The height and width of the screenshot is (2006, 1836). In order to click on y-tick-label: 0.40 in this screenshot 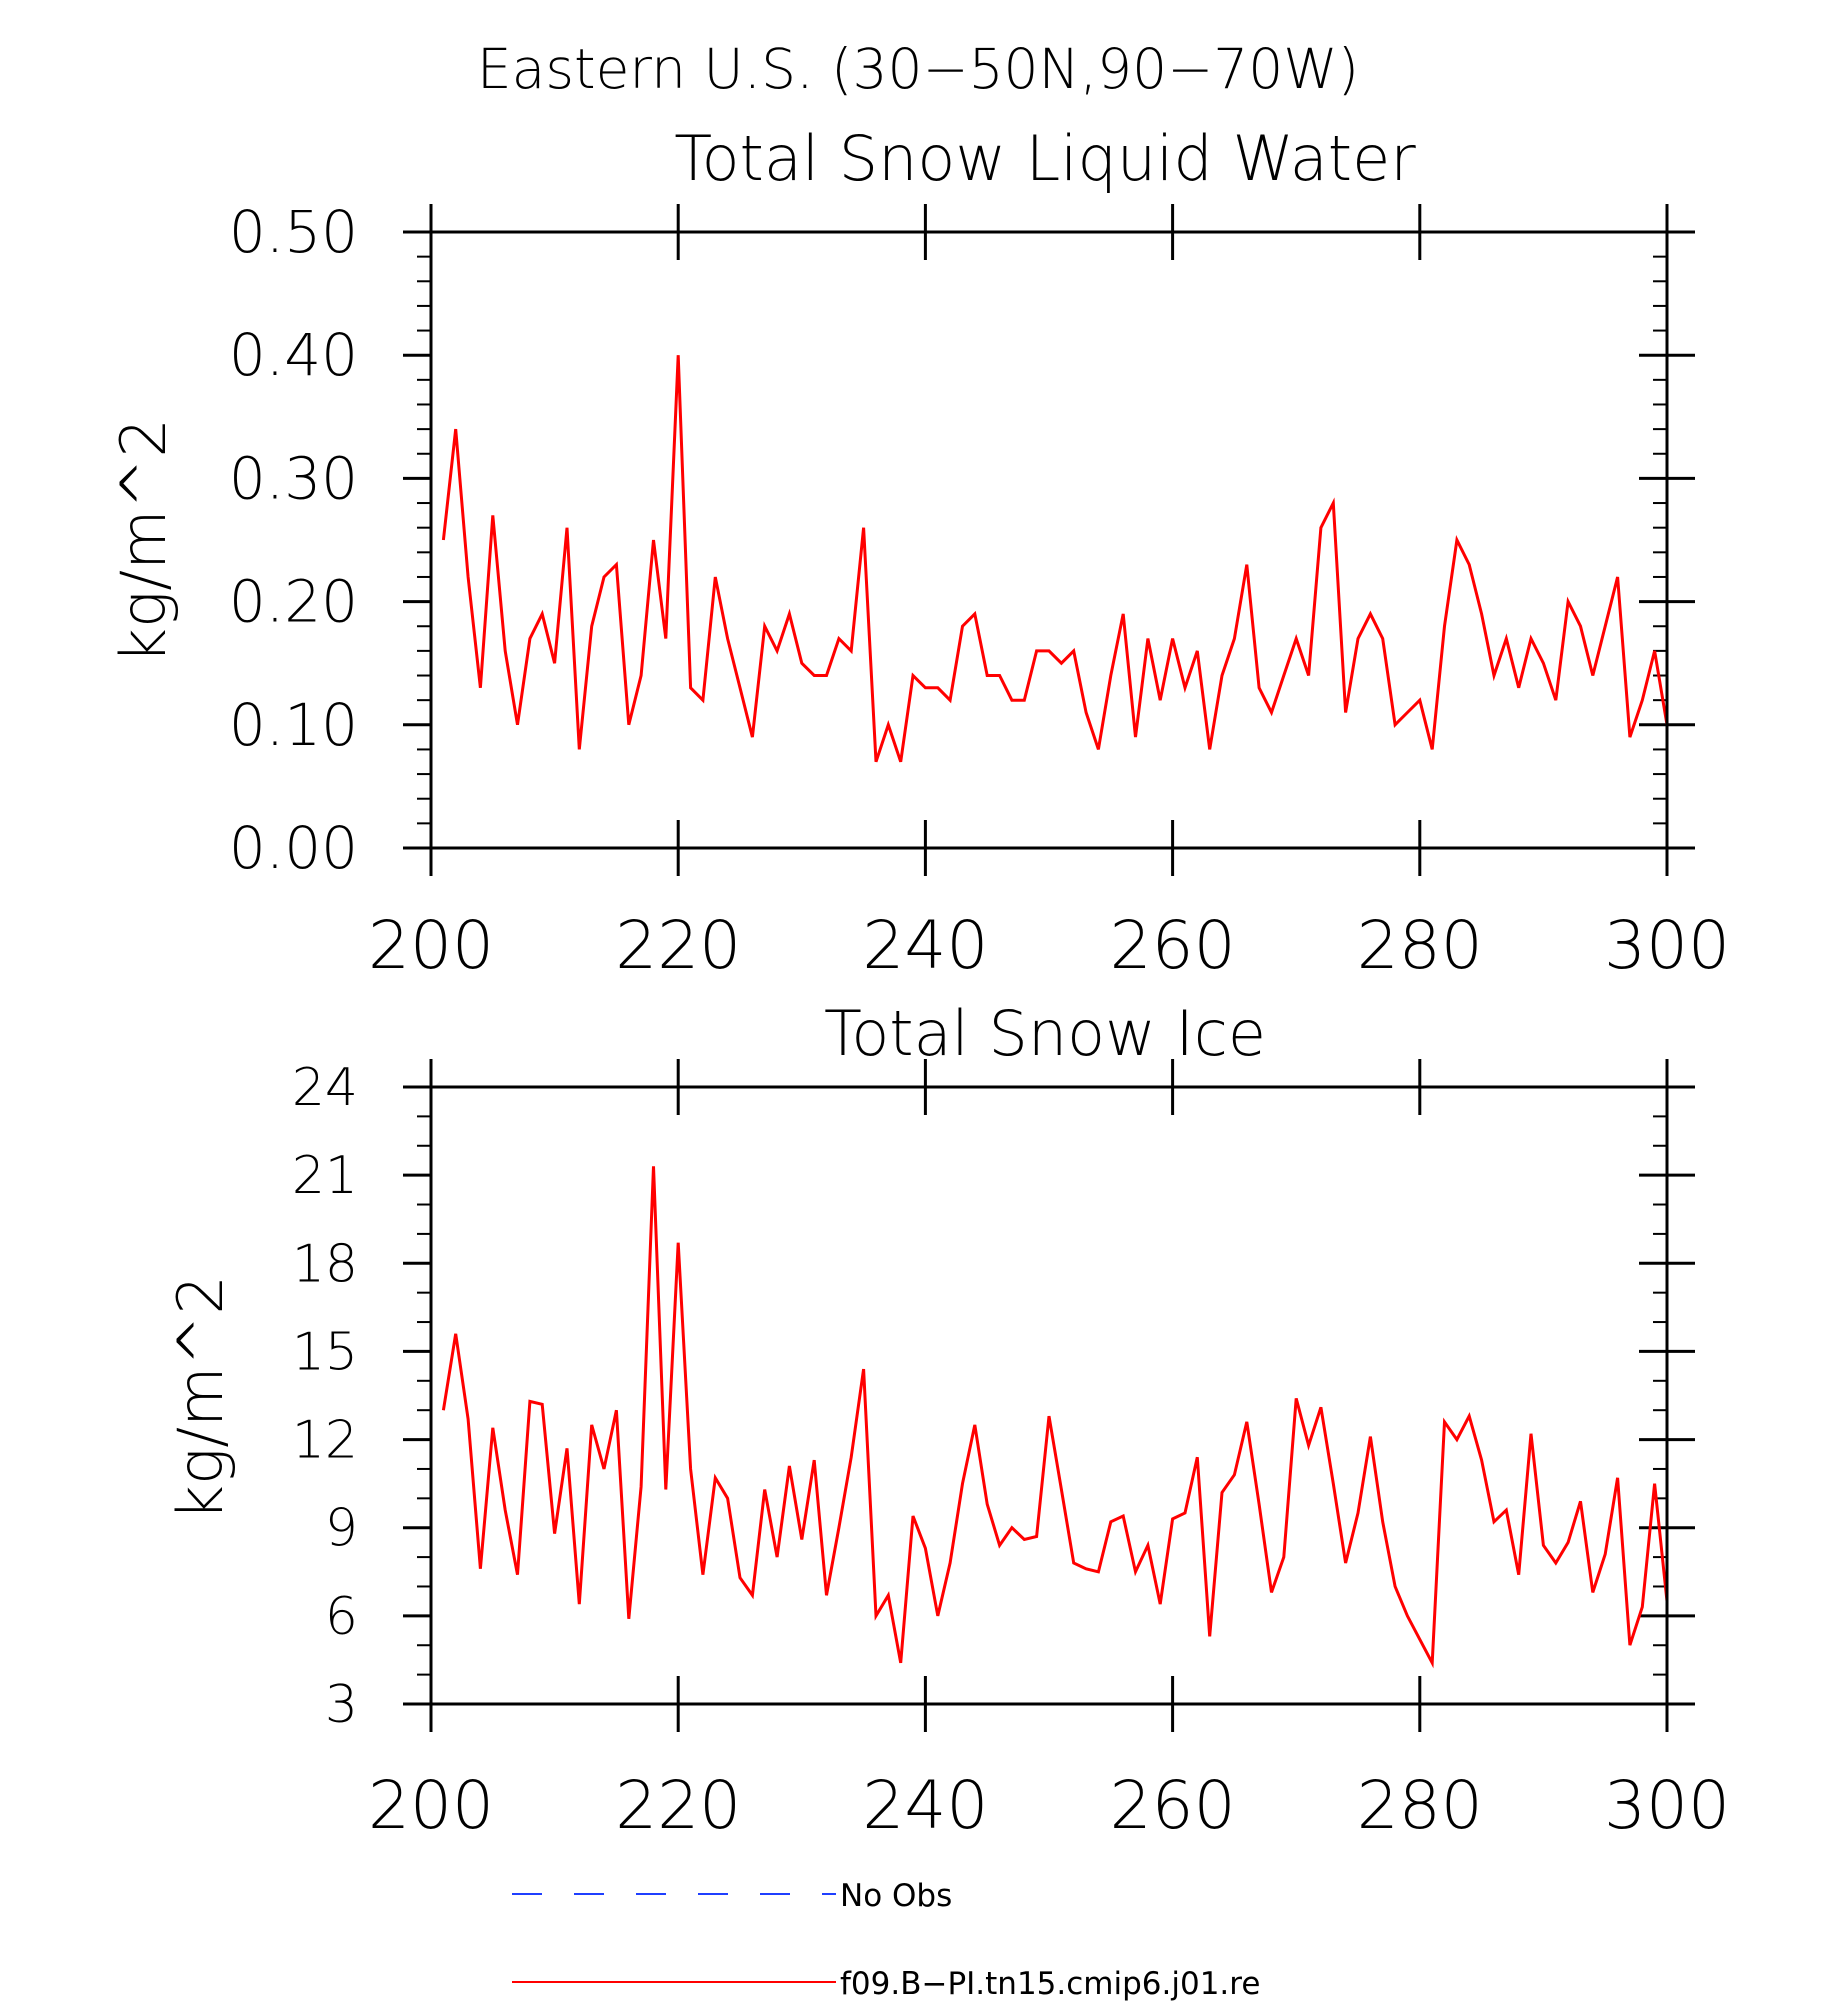, I will do `click(293, 355)`.